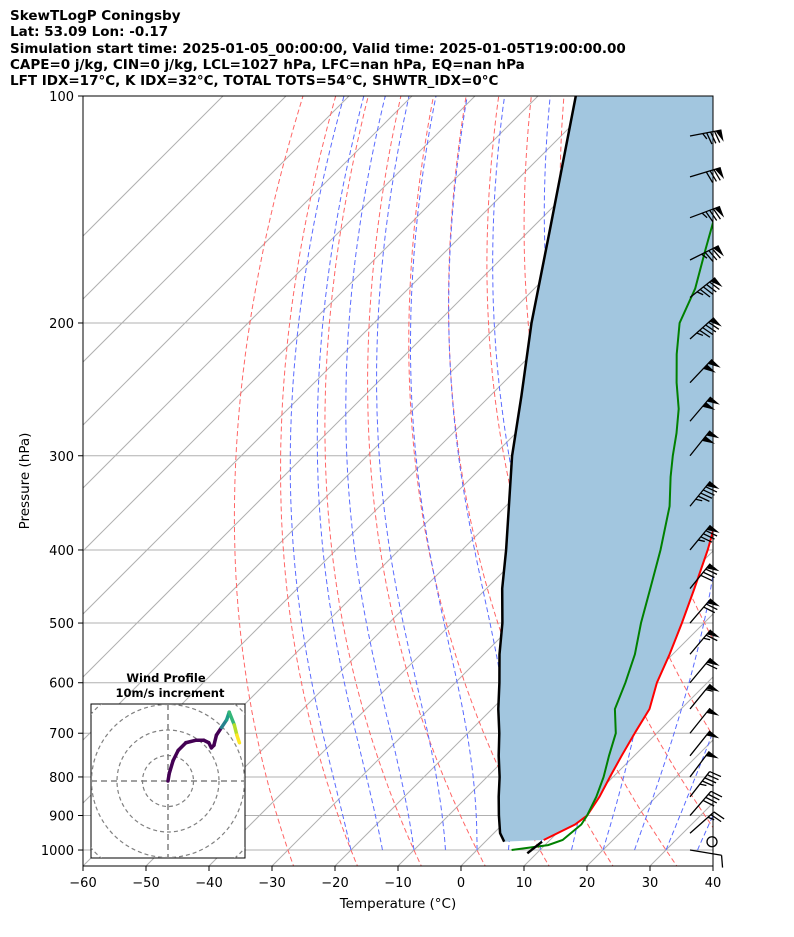 The width and height of the screenshot is (794, 937). Describe the element at coordinates (95, 16) in the screenshot. I see `chart-title: SkewTLogP Coningsby` at that location.